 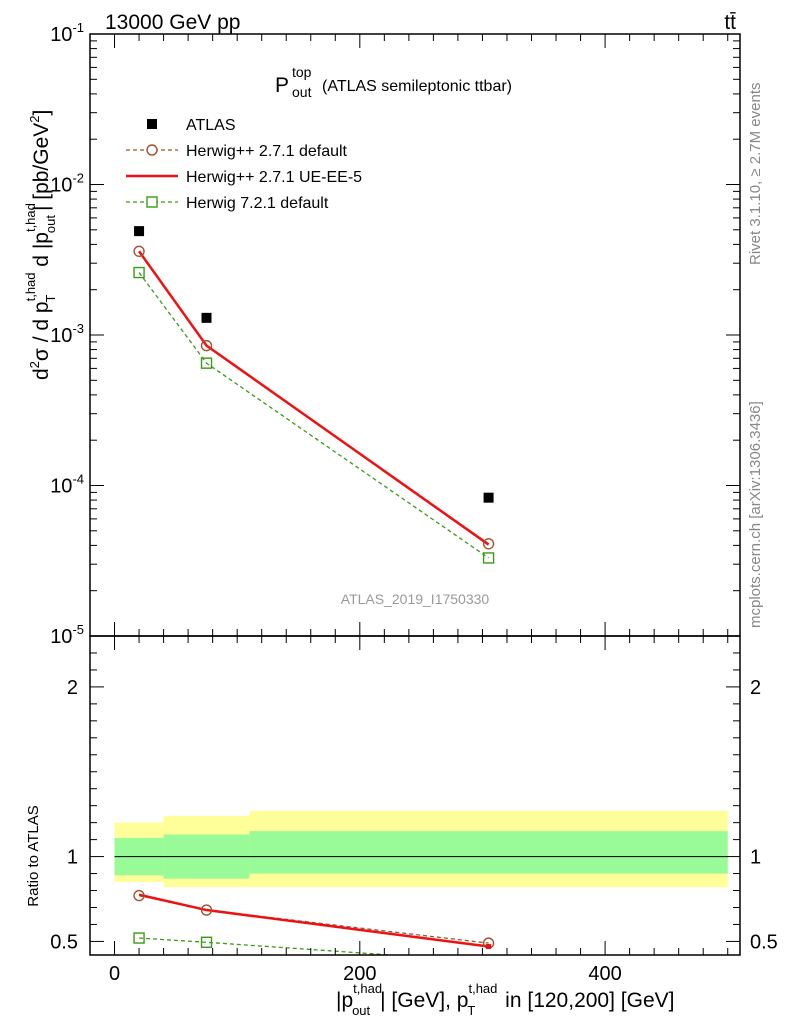 I want to click on legend-label: Herwig 7.2.1 default, so click(x=257, y=203).